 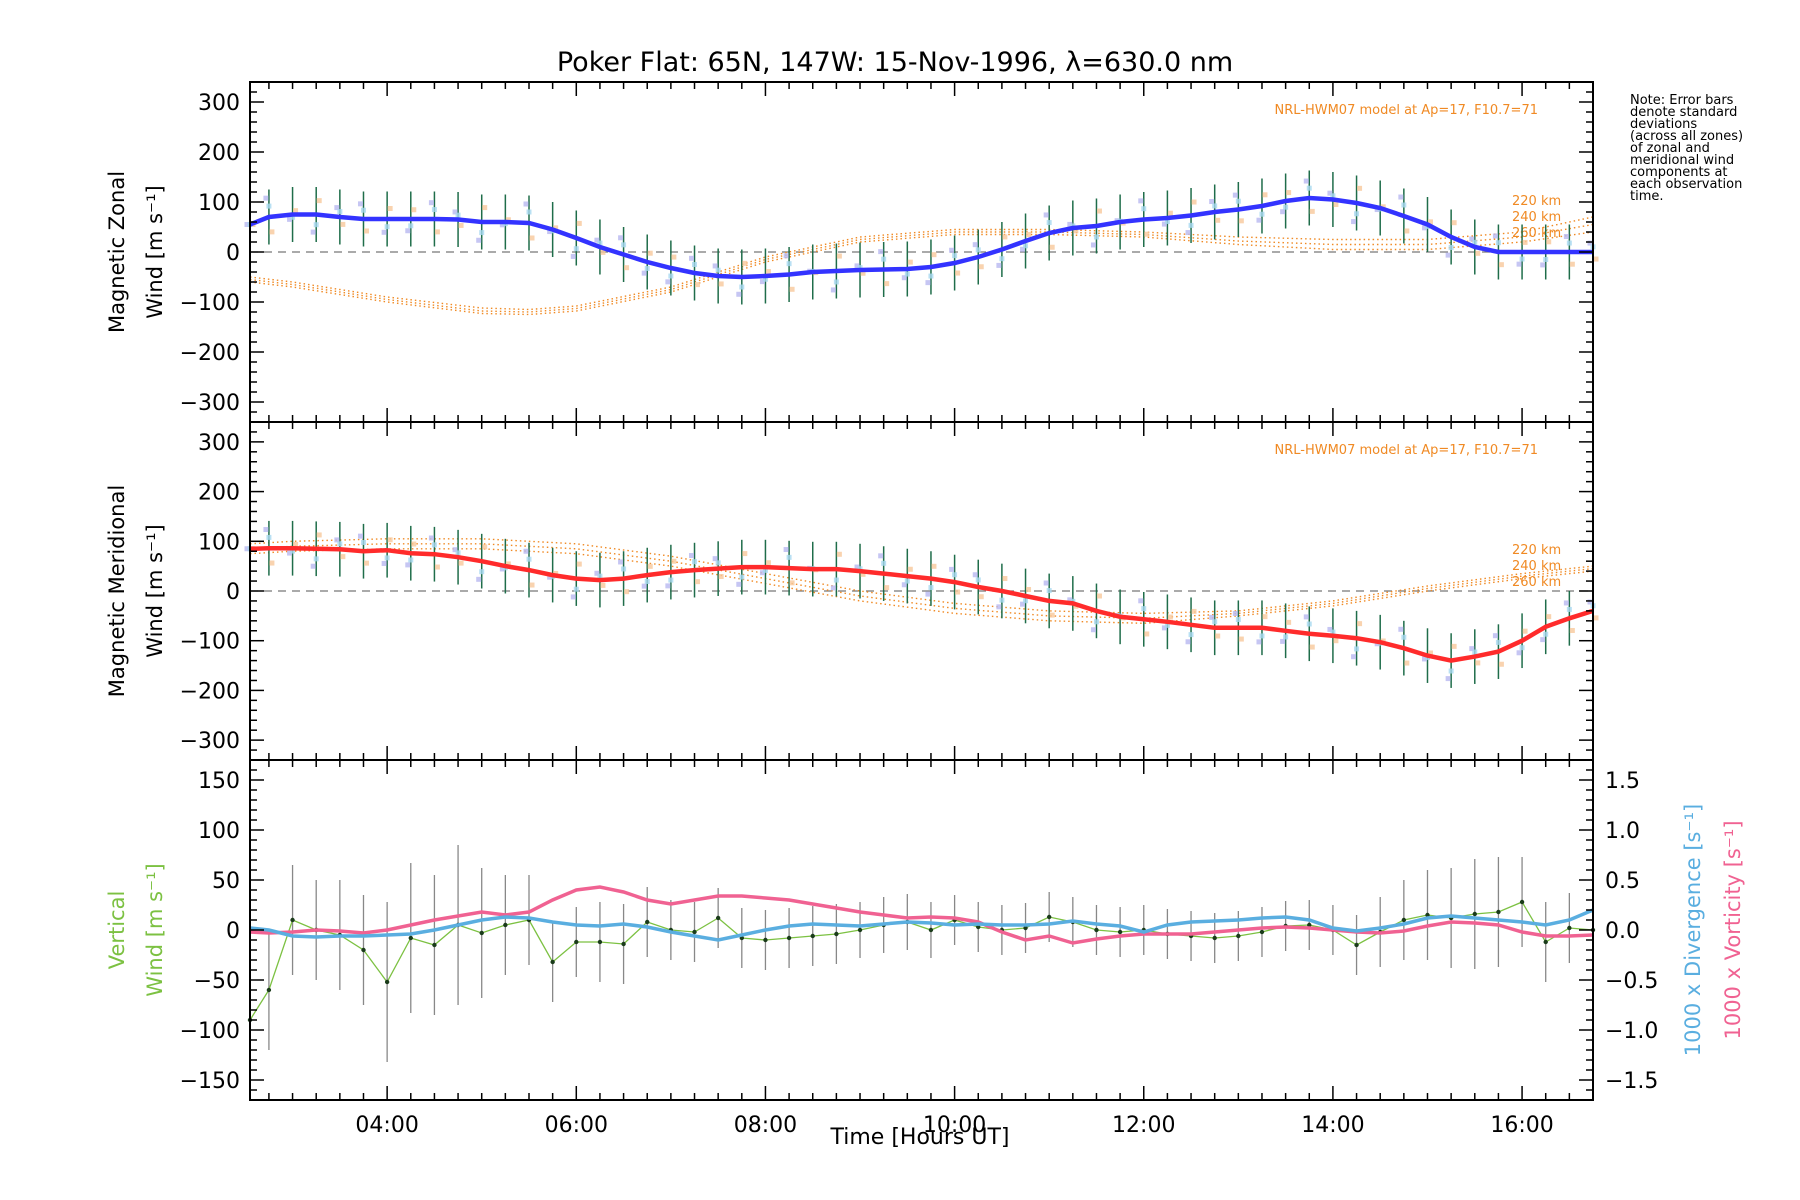 What do you see at coordinates (1631, 1031) in the screenshot?
I see `y2-tick-label: −1.0` at bounding box center [1631, 1031].